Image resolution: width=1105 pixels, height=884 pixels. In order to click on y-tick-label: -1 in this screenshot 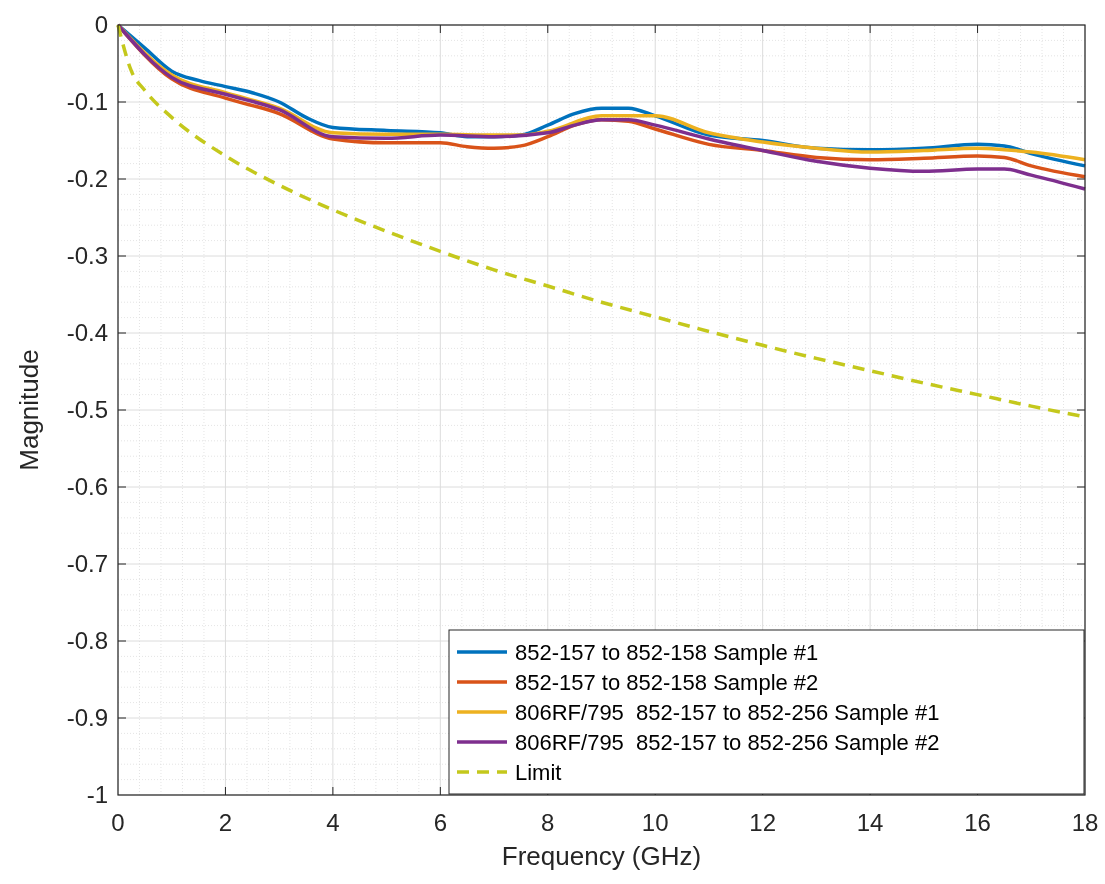, I will do `click(97, 795)`.